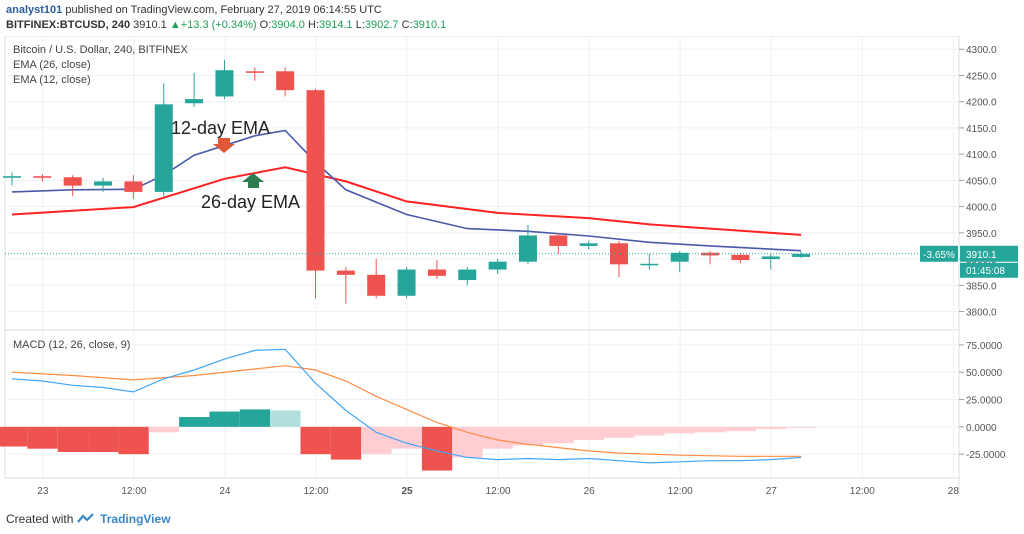 This screenshot has height=534, width=1024. I want to click on last-price: 3910.1, so click(150, 25).